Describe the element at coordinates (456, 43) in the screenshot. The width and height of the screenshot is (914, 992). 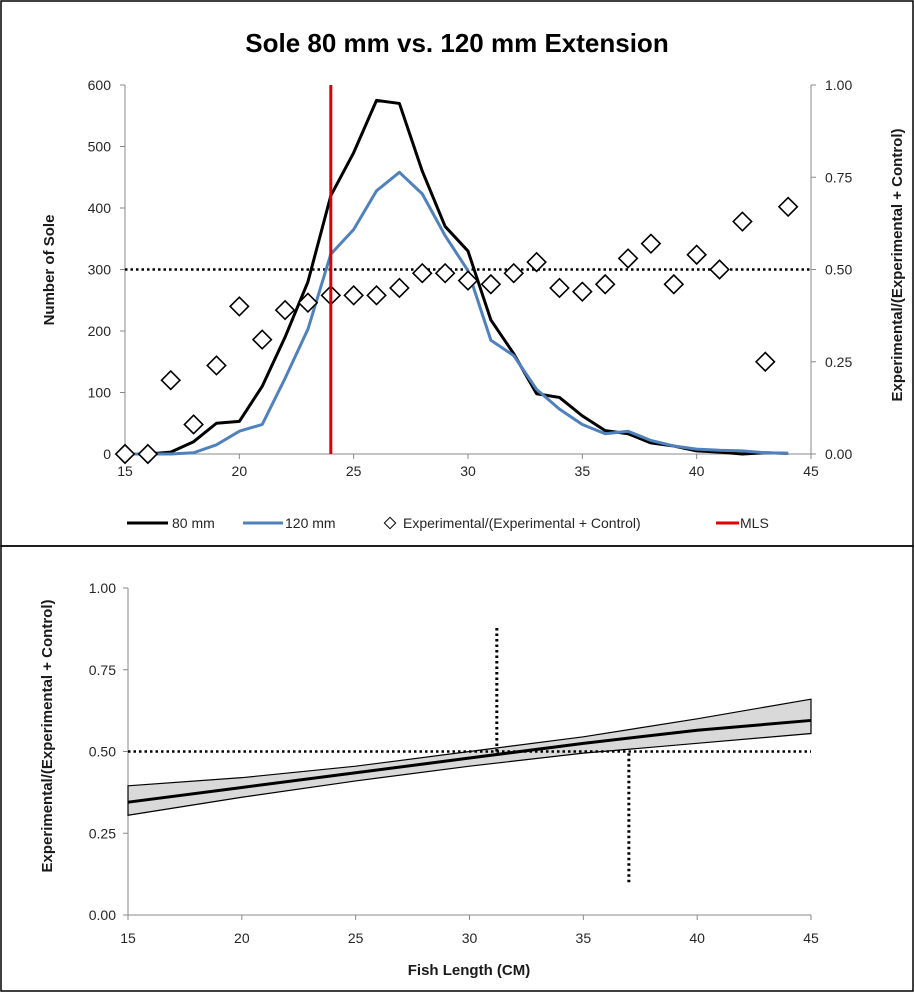
I see `chart-title: Sole 80 mm vs. 120 mm Extension` at that location.